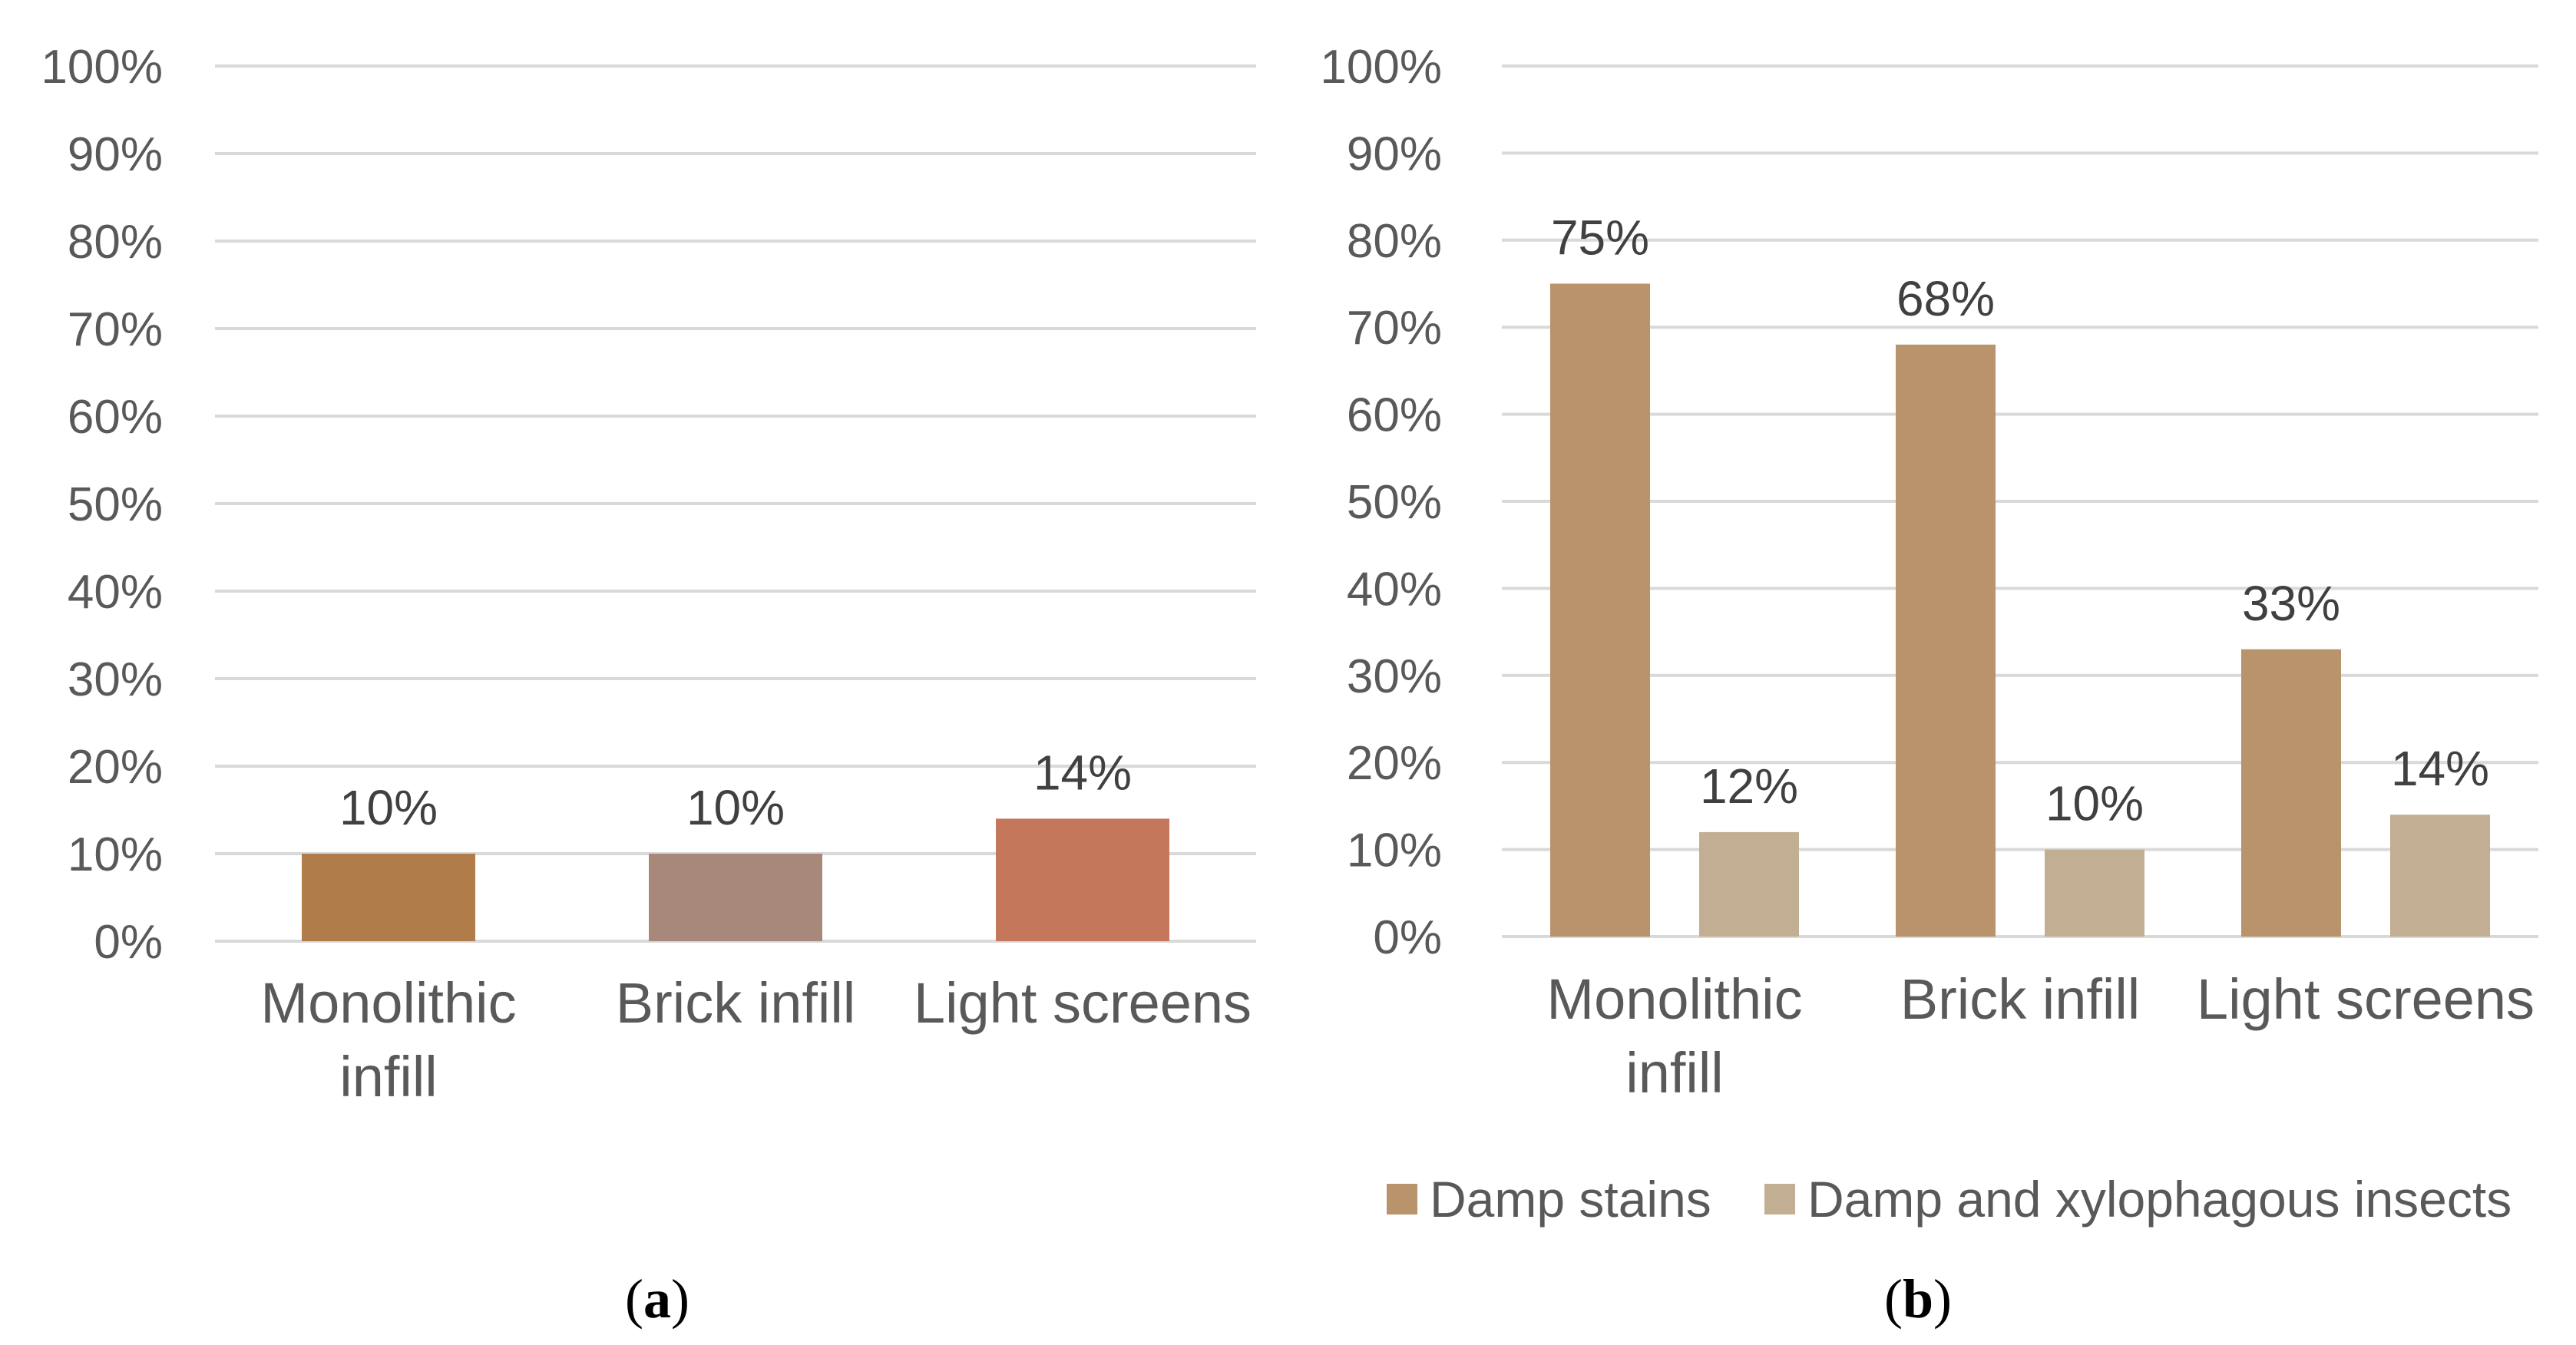  I want to click on bar-damp-stains-monolithic-infill, so click(1600, 610).